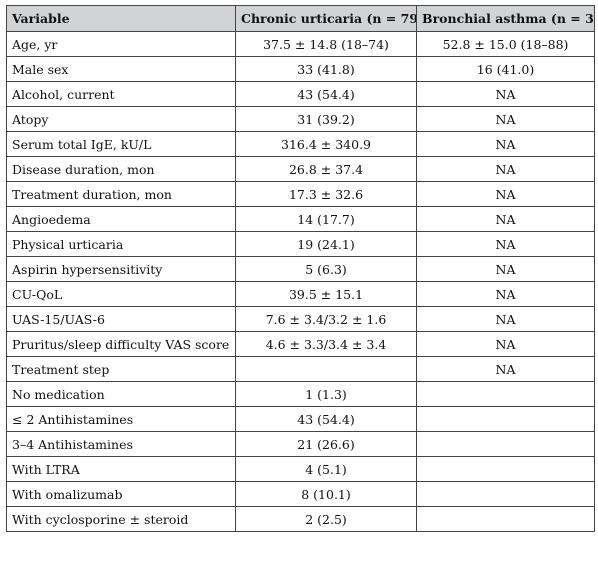 The image size is (598, 564). I want to click on table-row: Physical urticaria 19 (24.1) NA, so click(300, 244).